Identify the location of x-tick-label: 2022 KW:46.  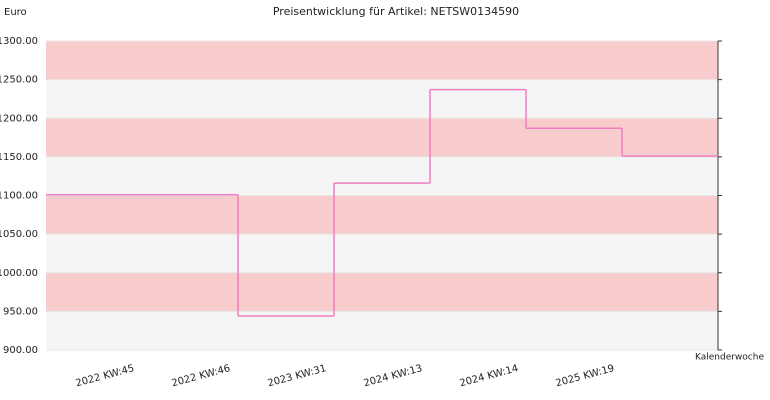
(201, 376).